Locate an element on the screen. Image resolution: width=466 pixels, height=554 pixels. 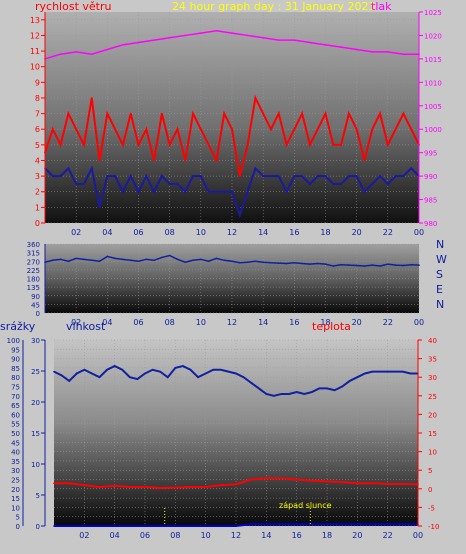
rain-tick-label: 65 is located at coordinates (15, 406).